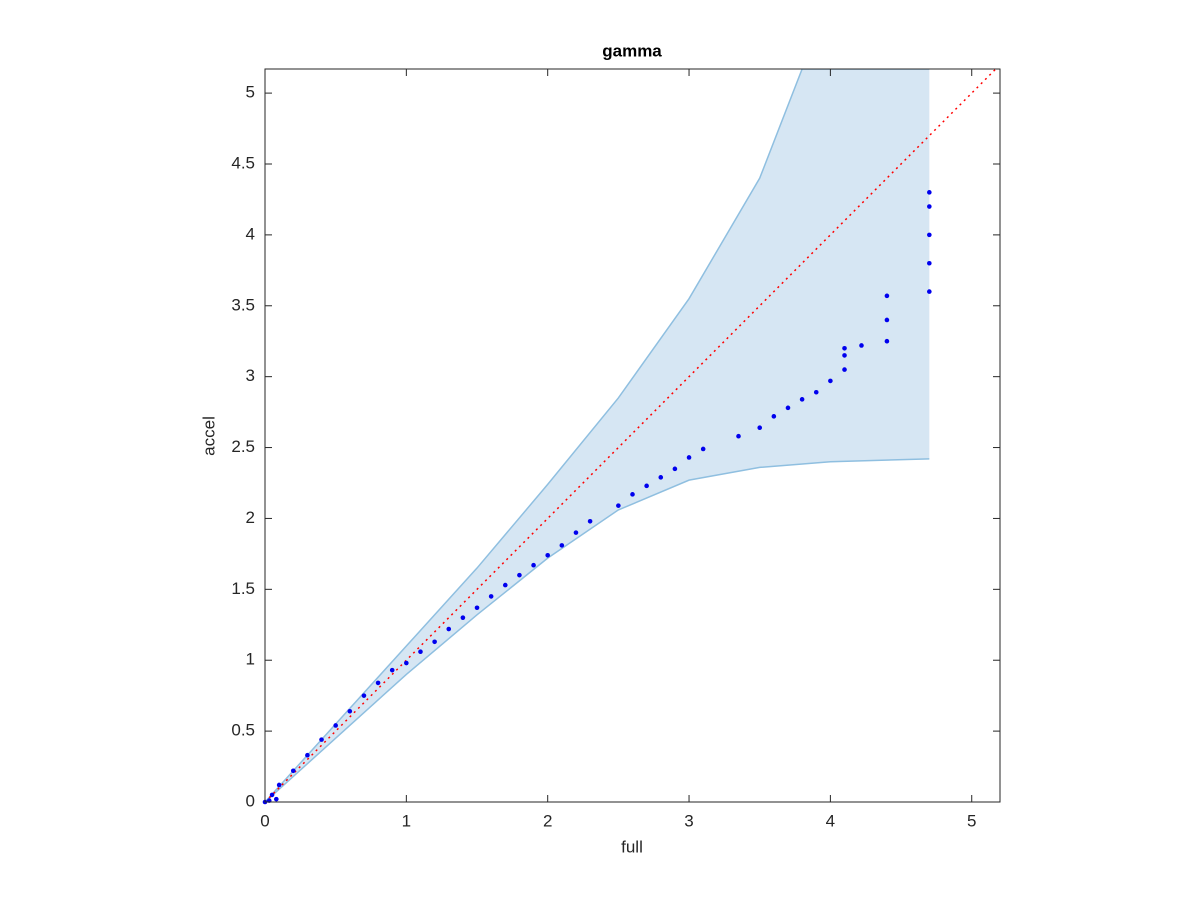 This screenshot has height=900, width=1200. I want to click on y-axis-label: accel, so click(208, 436).